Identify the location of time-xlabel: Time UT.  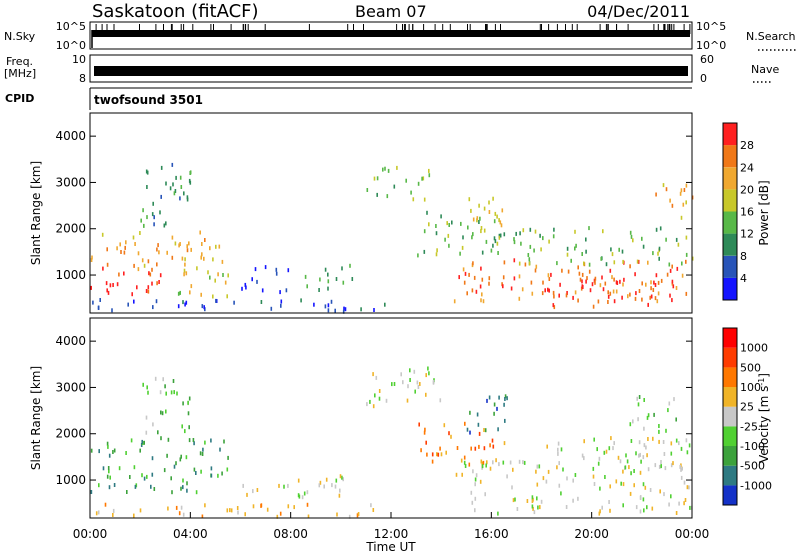
(390, 547).